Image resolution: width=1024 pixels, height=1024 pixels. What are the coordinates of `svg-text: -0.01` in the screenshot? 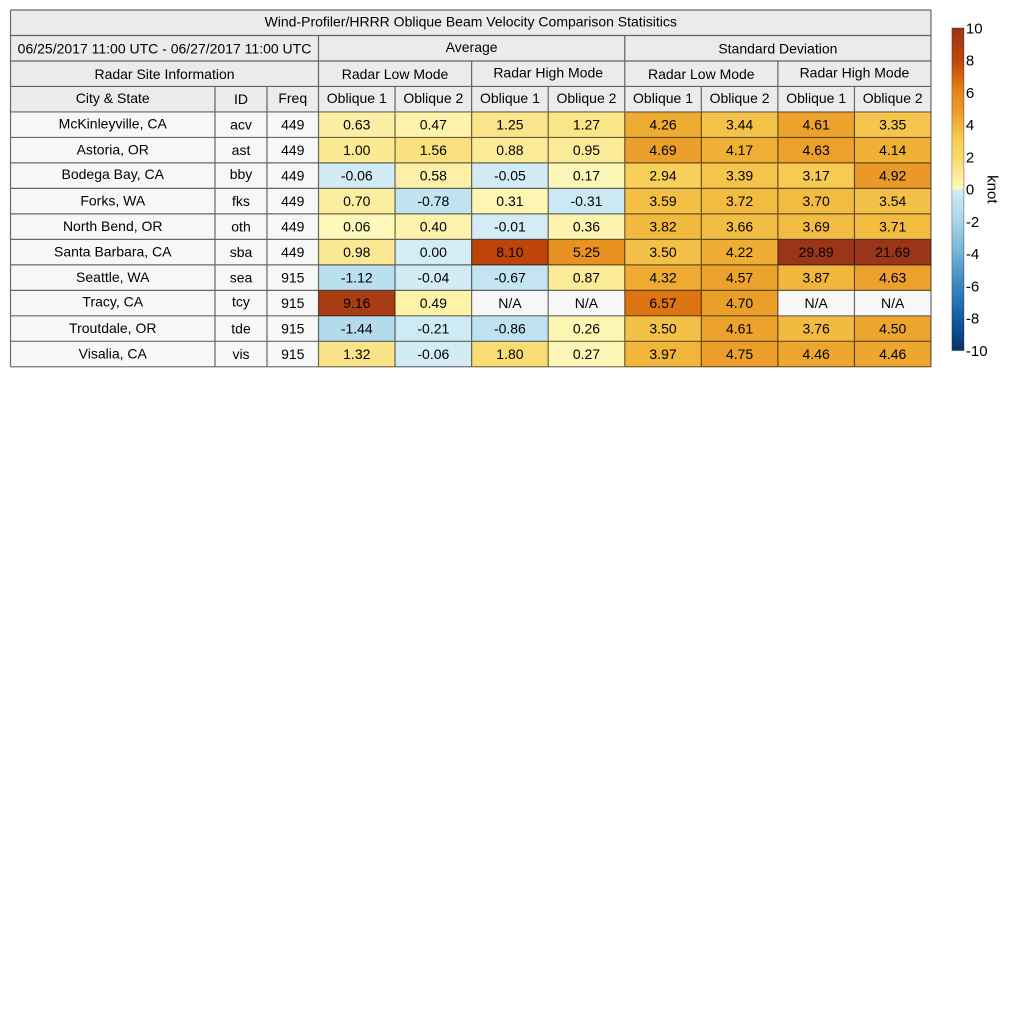 It's located at (510, 227).